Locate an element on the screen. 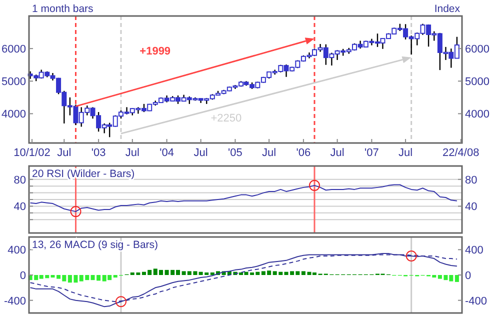 This screenshot has height=333, width=500. y2-tick-label: 80 is located at coordinates (471, 180).